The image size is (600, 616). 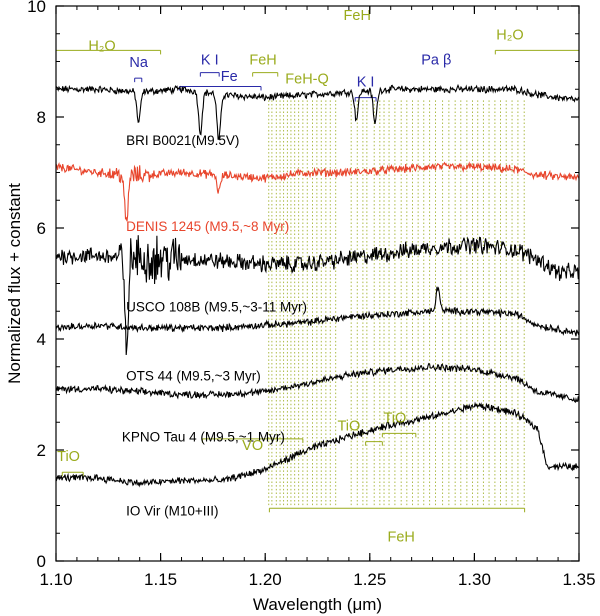 I want to click on x-tick-label: 1.20, so click(x=265, y=579).